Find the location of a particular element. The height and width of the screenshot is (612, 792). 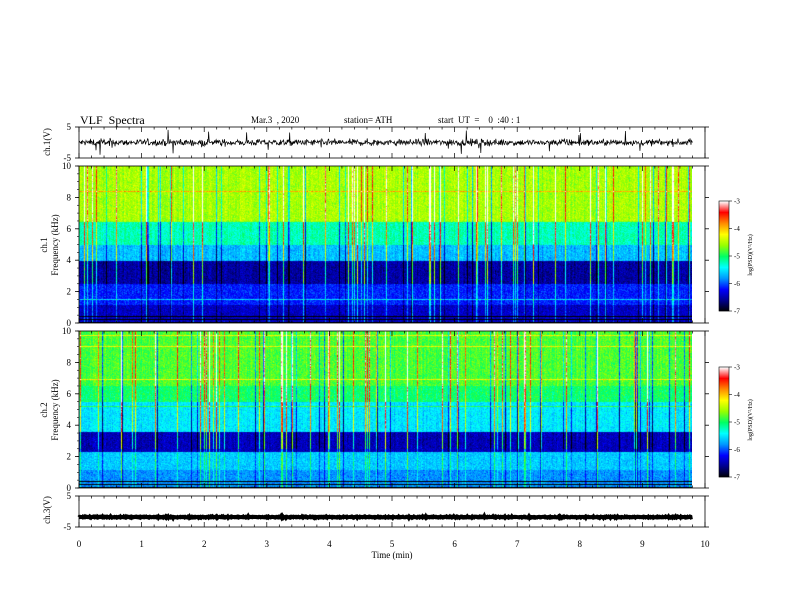

colorbar-2-tick-label: -5 is located at coordinates (737, 423).